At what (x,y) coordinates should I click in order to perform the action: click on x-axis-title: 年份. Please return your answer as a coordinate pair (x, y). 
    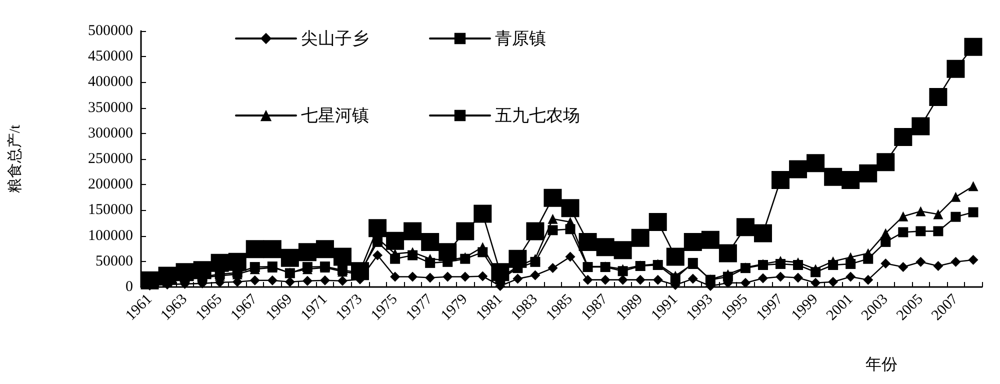
    Looking at the image, I should click on (882, 365).